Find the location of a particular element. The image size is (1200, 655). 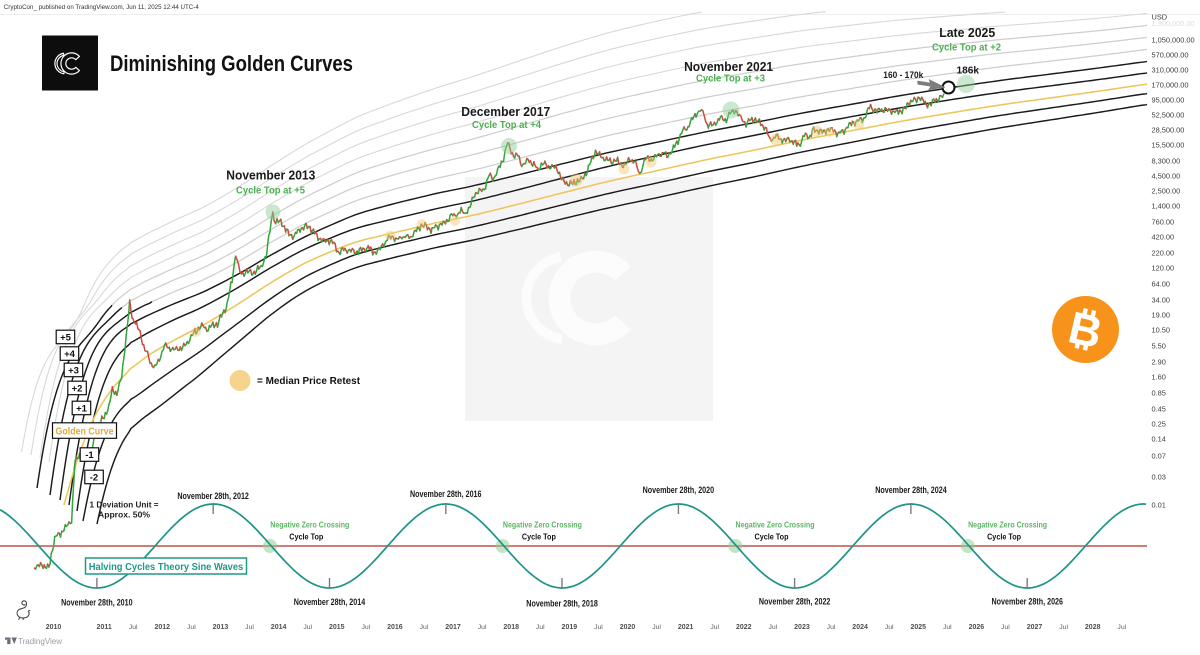

svg-text: Cycle Top at +2 is located at coordinates (966, 47).